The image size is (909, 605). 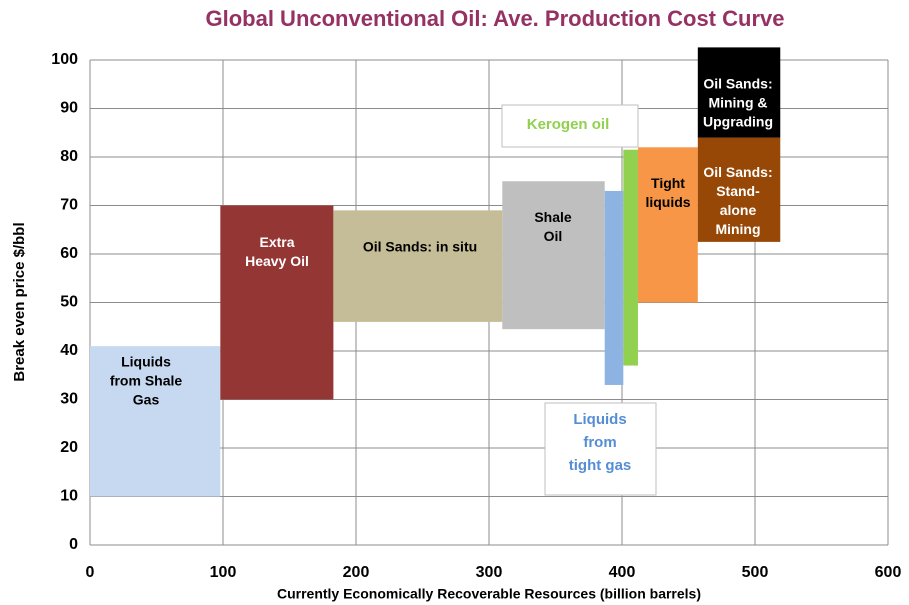 What do you see at coordinates (622, 572) in the screenshot?
I see `x-tick-label: 400` at bounding box center [622, 572].